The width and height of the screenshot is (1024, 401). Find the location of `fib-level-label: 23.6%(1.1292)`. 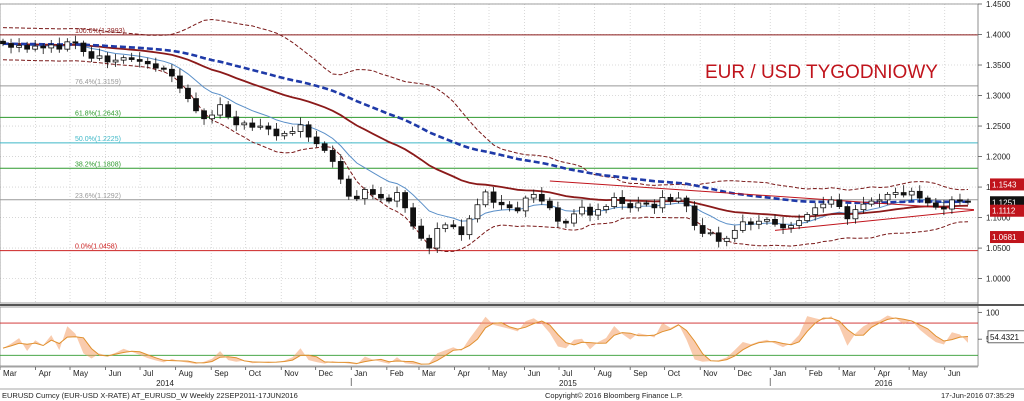

fib-level-label: 23.6%(1.1292) is located at coordinates (98, 196).